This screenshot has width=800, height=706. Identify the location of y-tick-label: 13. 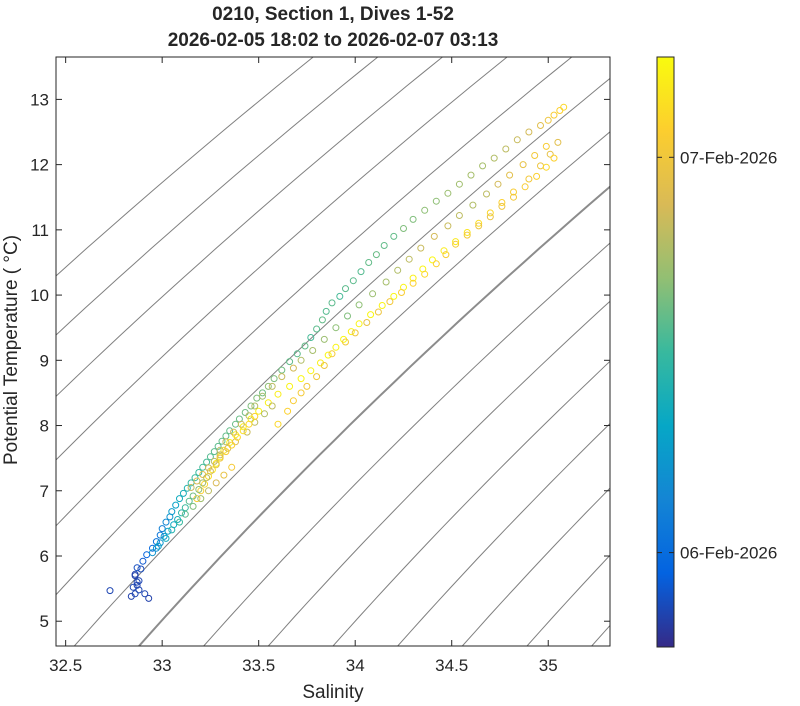
(39, 99).